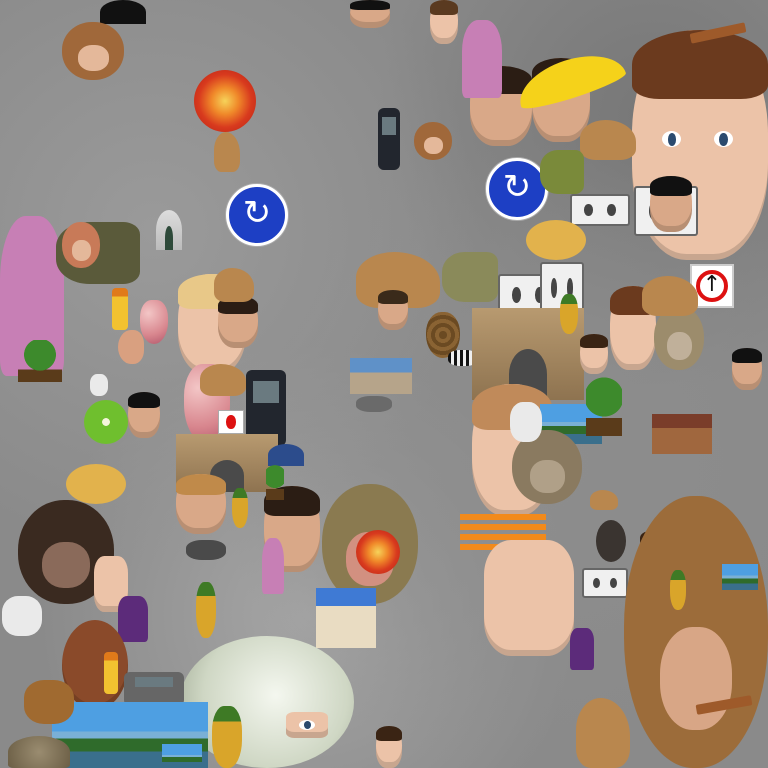  What do you see at coordinates (201, 504) in the screenshot?
I see `boy-face` at bounding box center [201, 504].